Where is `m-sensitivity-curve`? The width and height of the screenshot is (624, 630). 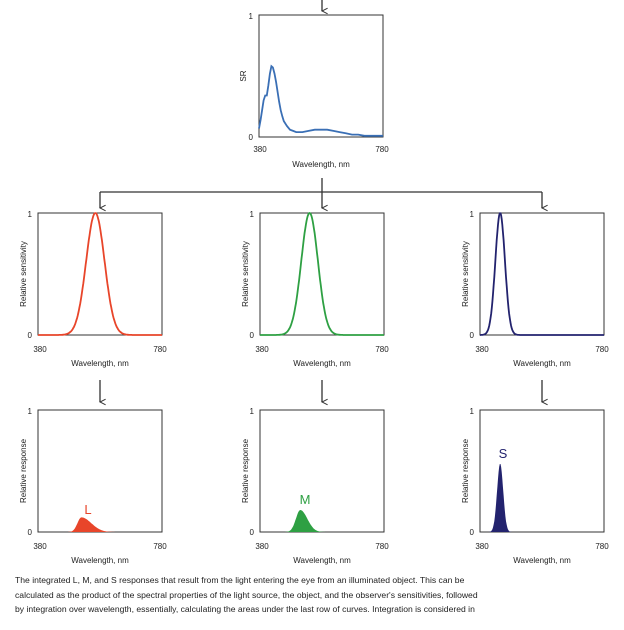 m-sensitivity-curve is located at coordinates (322, 273).